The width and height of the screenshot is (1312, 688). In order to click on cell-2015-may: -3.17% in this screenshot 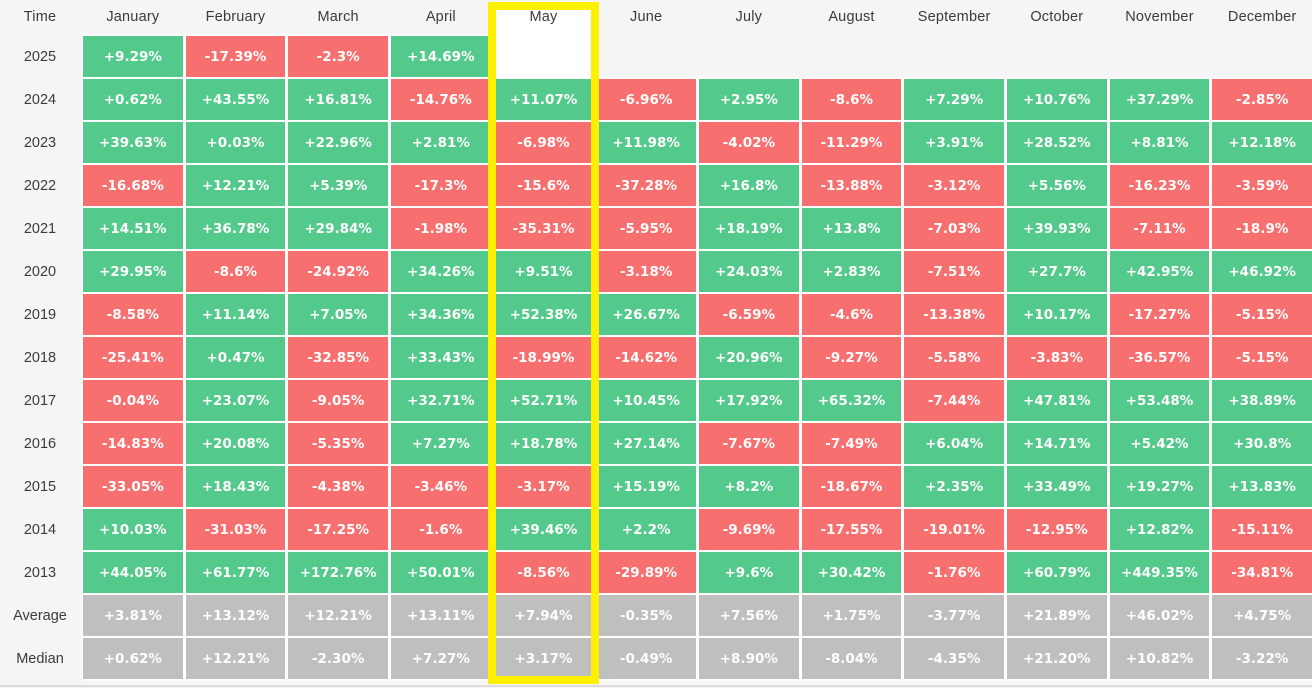, I will do `click(543, 486)`.